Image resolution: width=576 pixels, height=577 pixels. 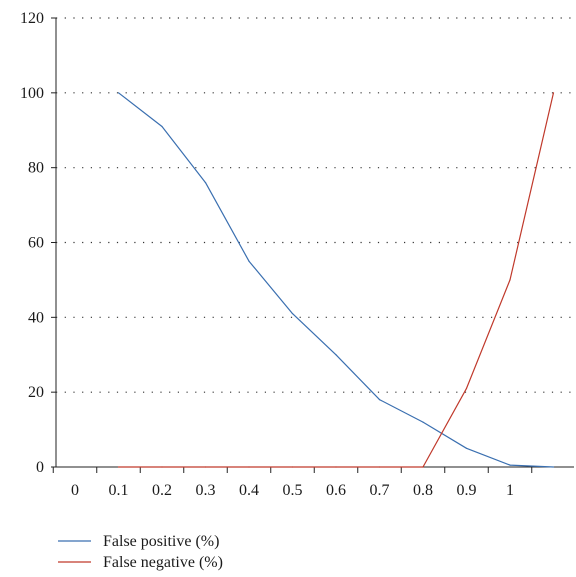 I want to click on y-tick-label: 20, so click(x=36, y=392).